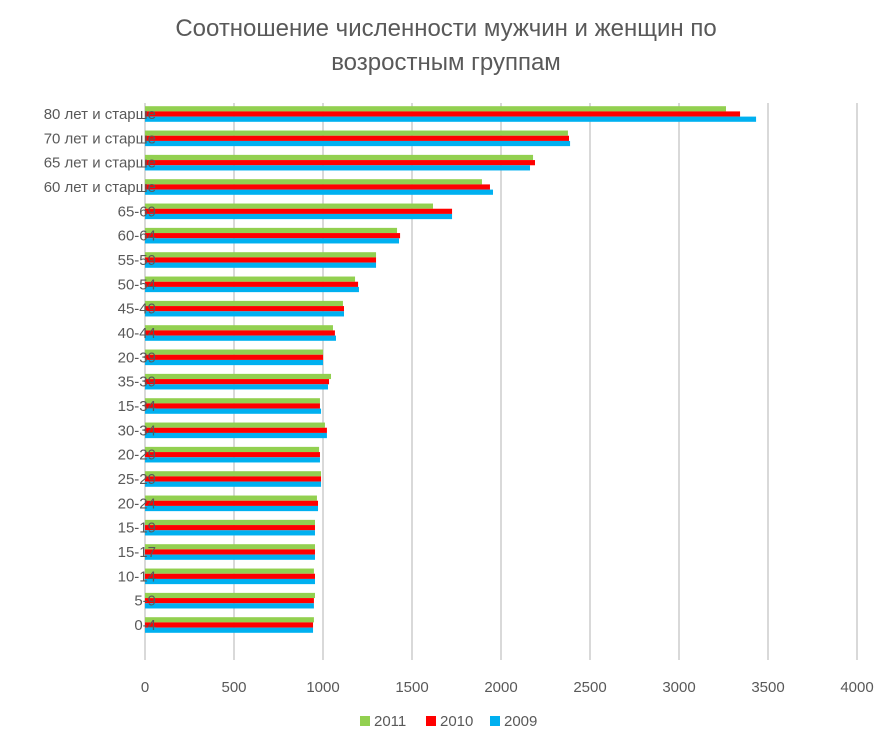  Describe the element at coordinates (322, 687) in the screenshot. I see `x-tick-label: 1000` at that location.